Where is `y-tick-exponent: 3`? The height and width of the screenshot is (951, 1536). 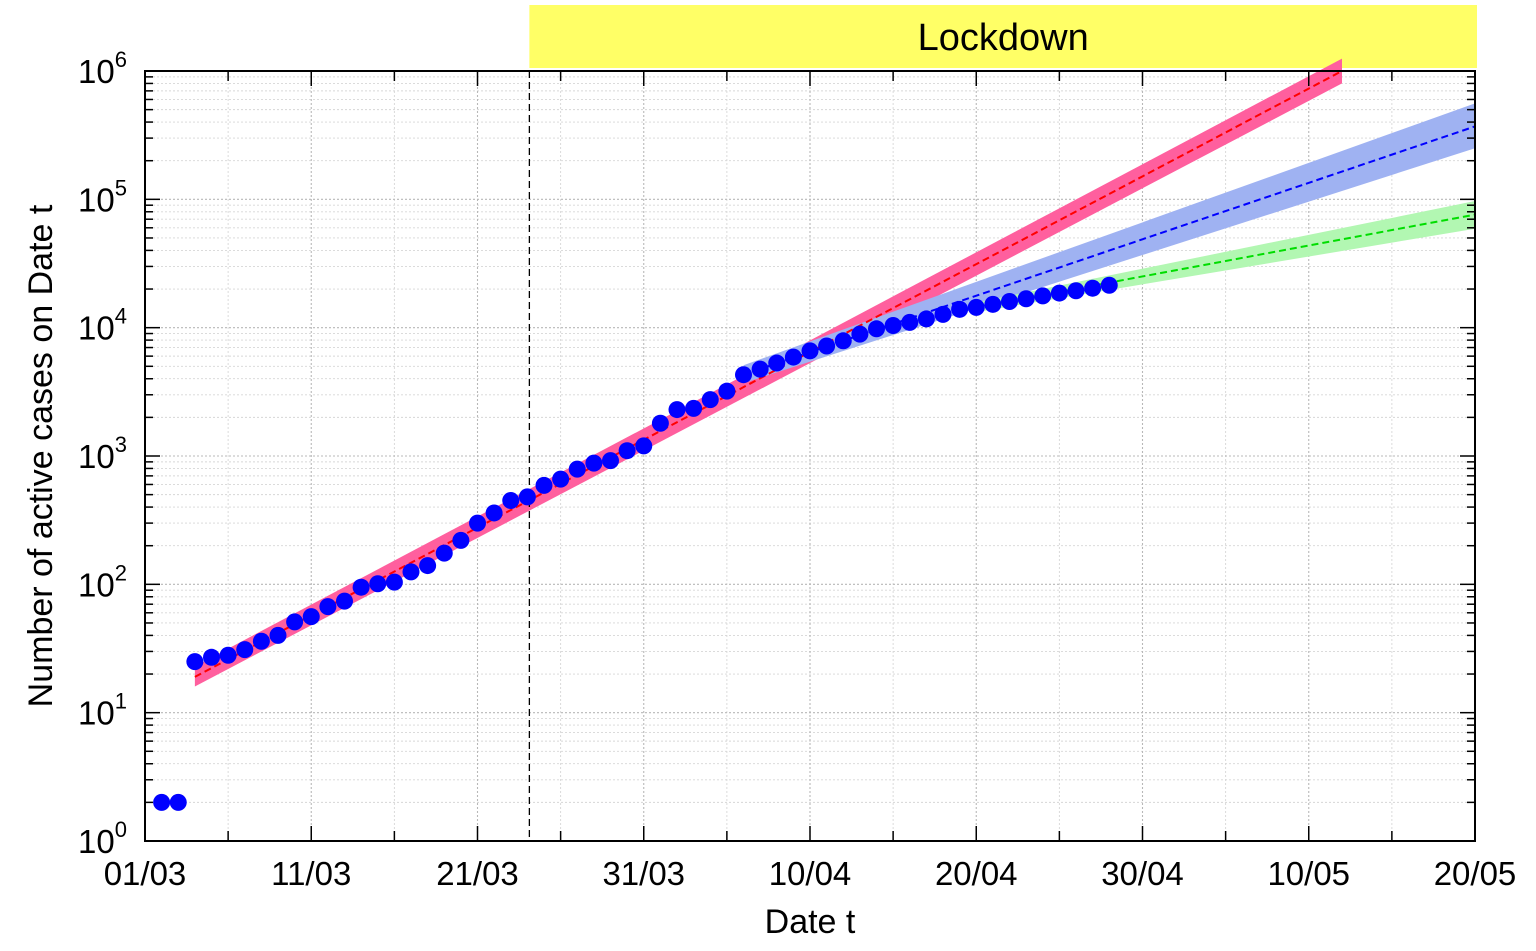
y-tick-exponent: 3 is located at coordinates (121, 444).